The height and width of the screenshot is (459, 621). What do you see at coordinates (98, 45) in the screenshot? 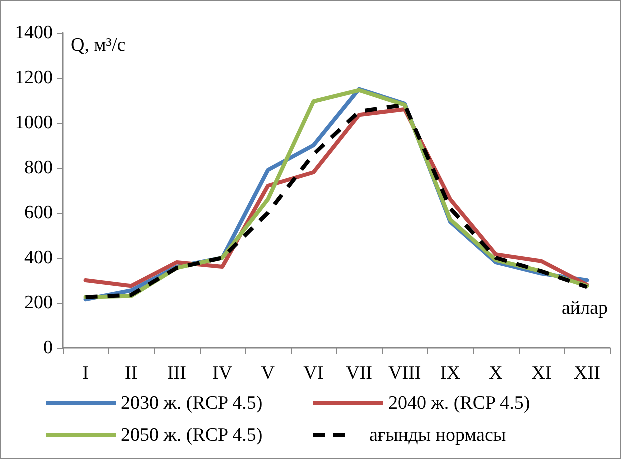
I see `y-axis-title: Q, м³/с` at bounding box center [98, 45].